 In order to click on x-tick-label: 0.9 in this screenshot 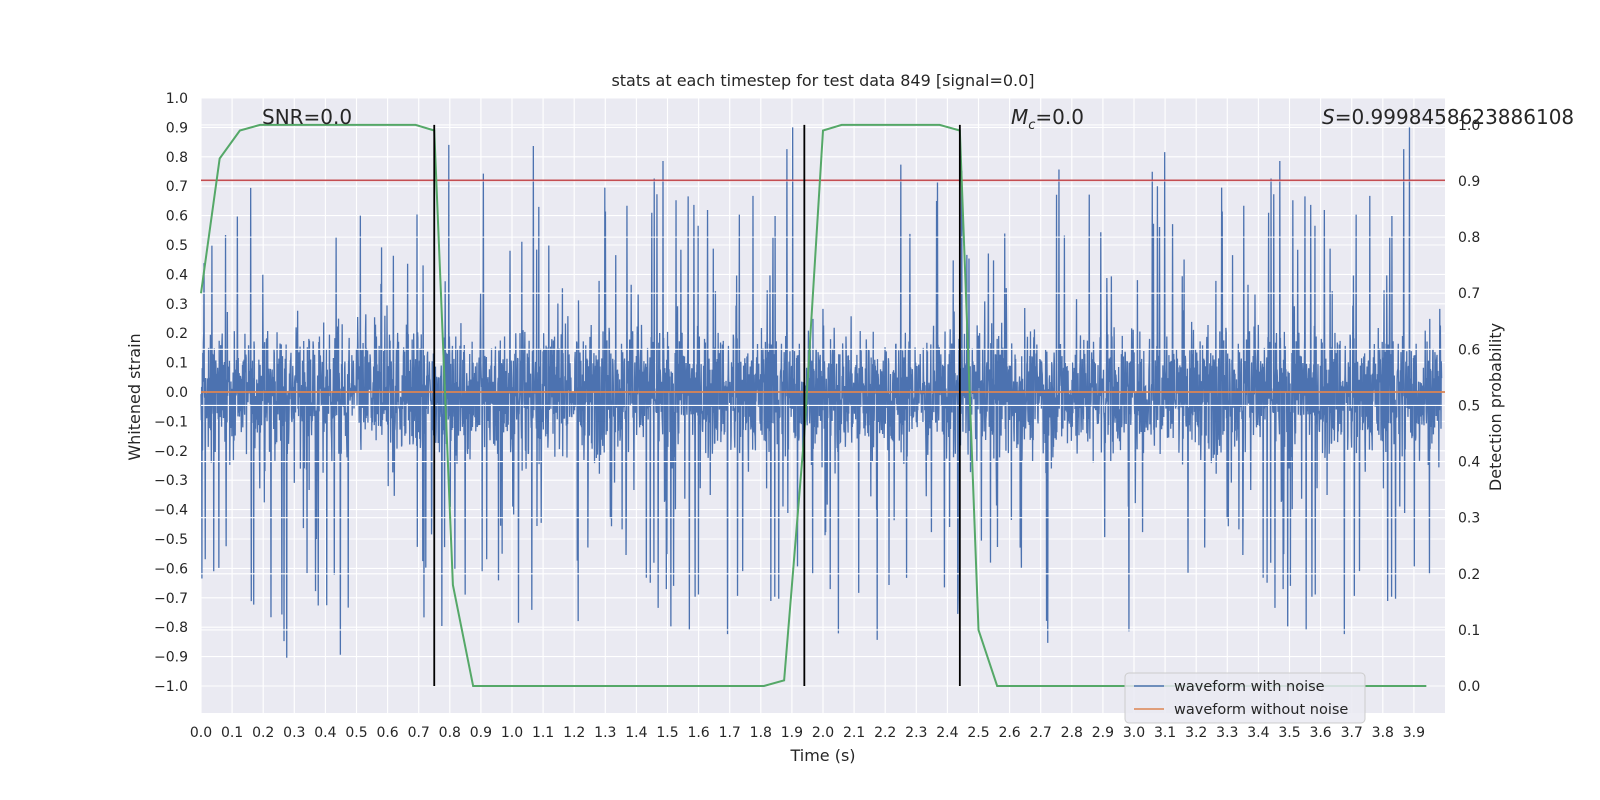, I will do `click(481, 733)`.